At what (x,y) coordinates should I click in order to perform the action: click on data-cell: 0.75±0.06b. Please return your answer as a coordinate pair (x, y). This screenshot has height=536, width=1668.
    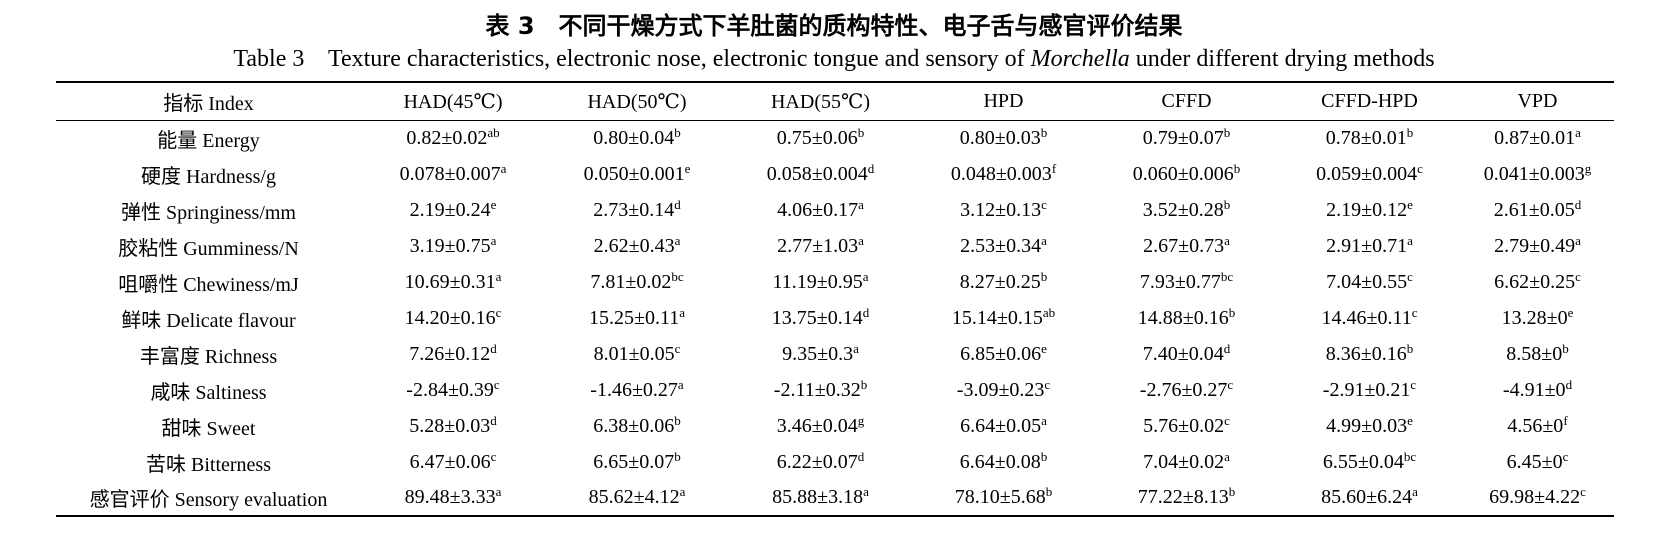
    Looking at the image, I should click on (820, 138).